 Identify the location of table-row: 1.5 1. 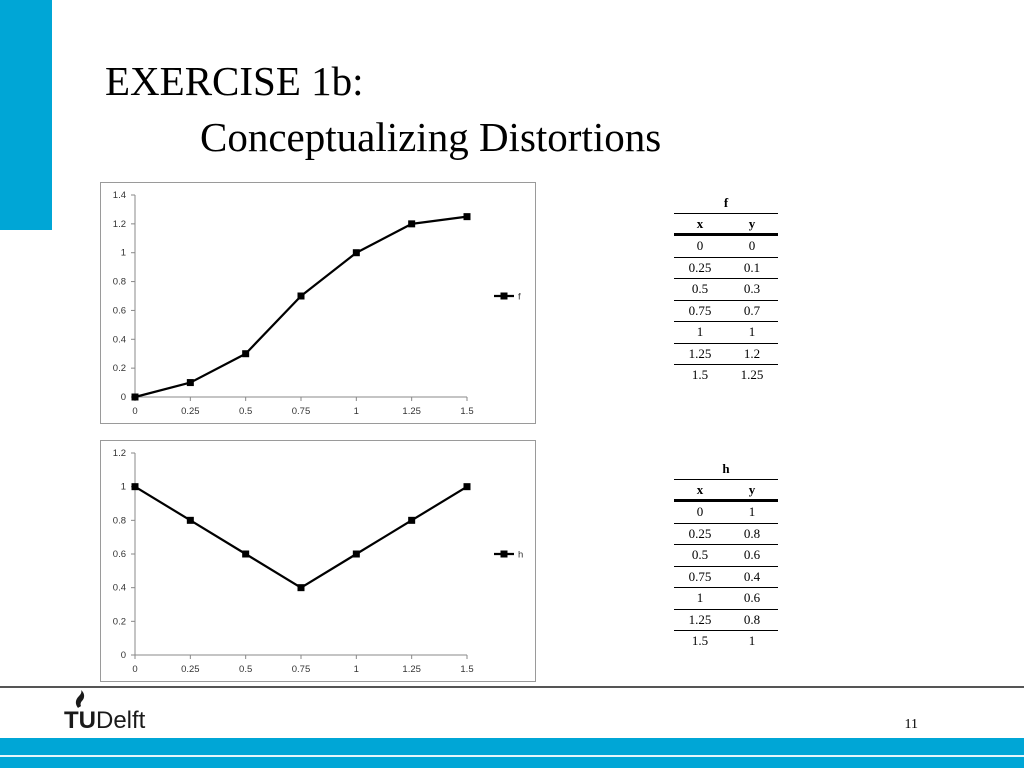
(726, 641).